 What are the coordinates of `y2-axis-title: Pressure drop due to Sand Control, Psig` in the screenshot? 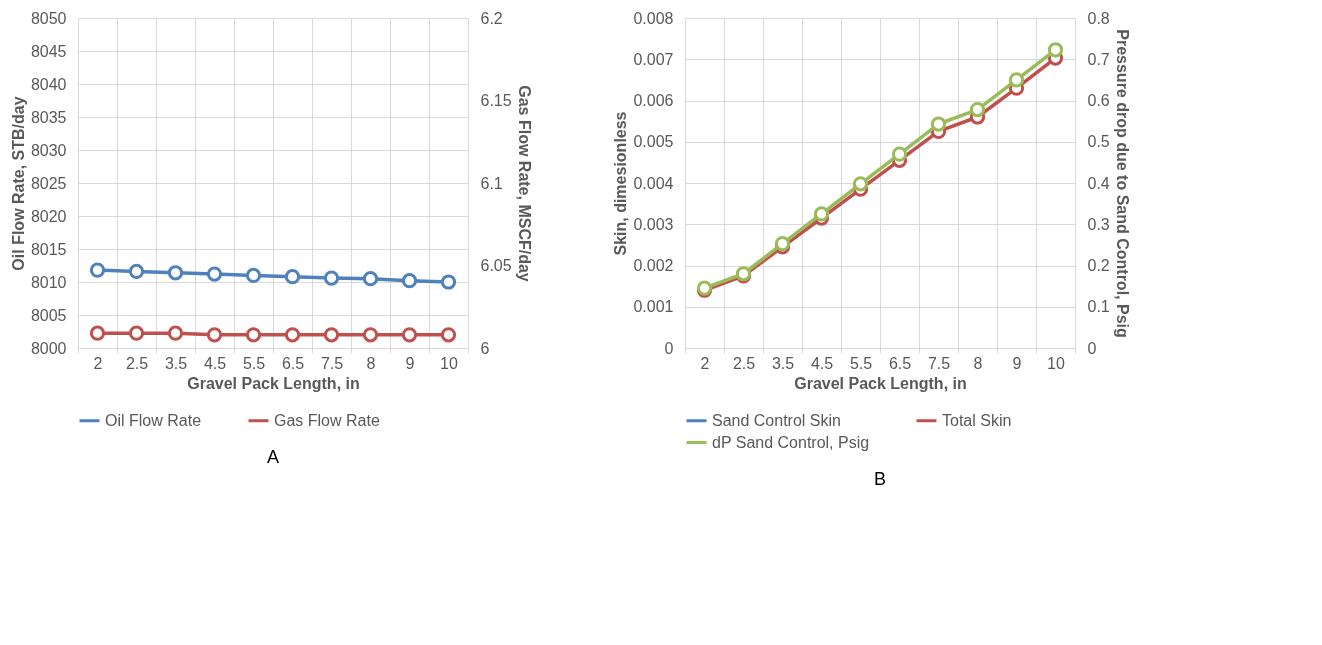 It's located at (1122, 183).